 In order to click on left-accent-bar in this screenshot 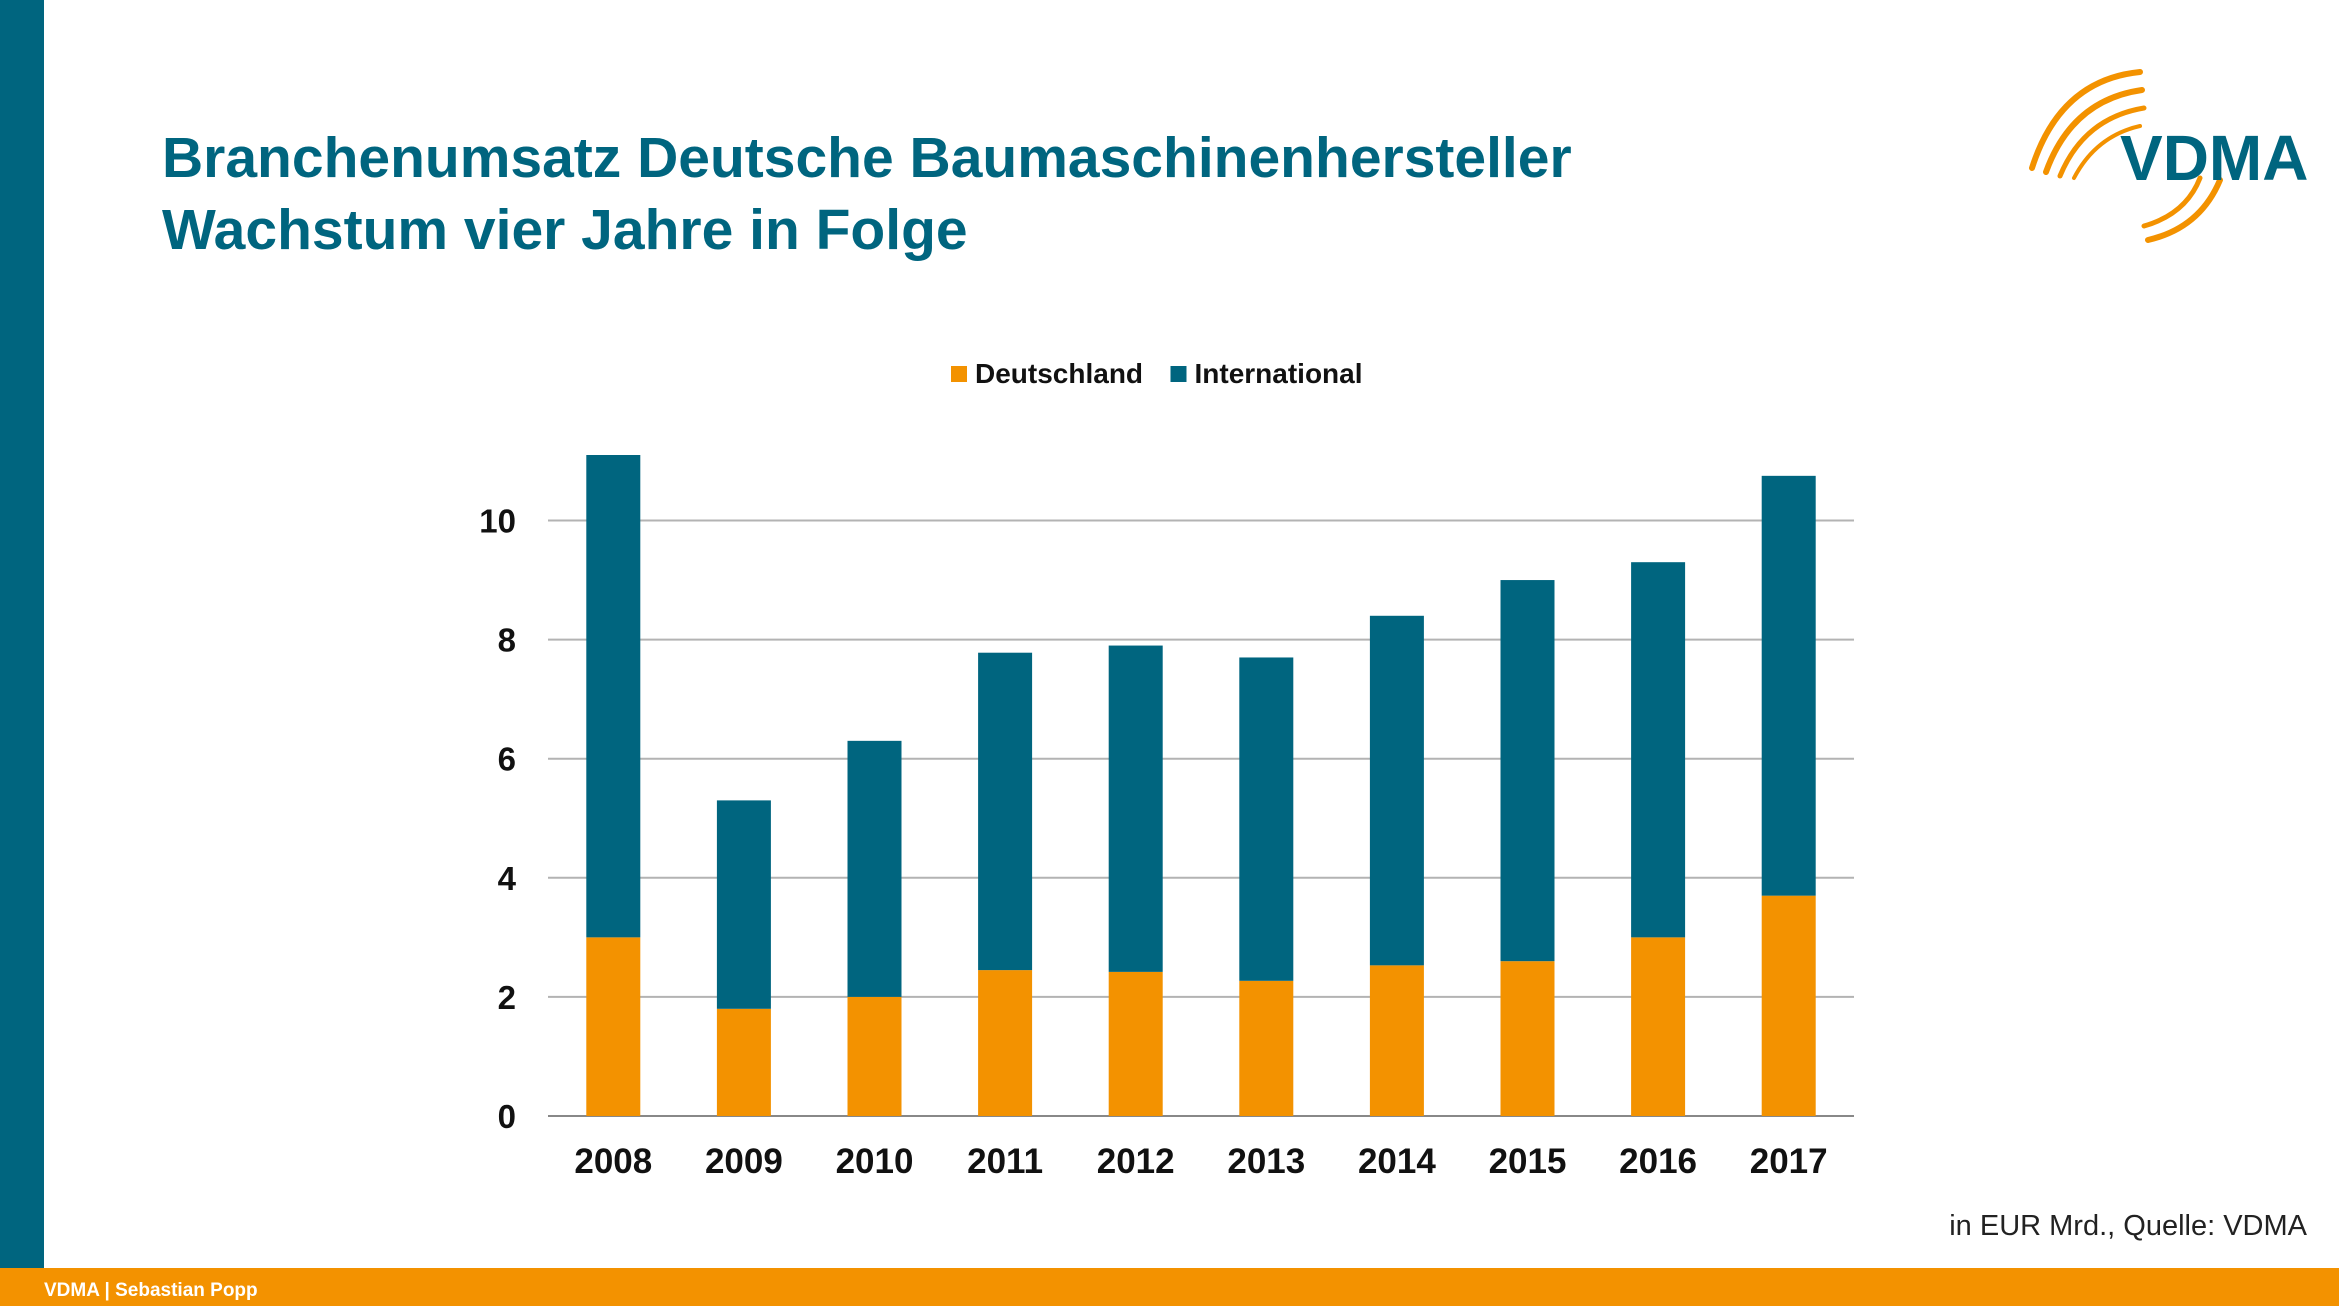, I will do `click(22, 634)`.